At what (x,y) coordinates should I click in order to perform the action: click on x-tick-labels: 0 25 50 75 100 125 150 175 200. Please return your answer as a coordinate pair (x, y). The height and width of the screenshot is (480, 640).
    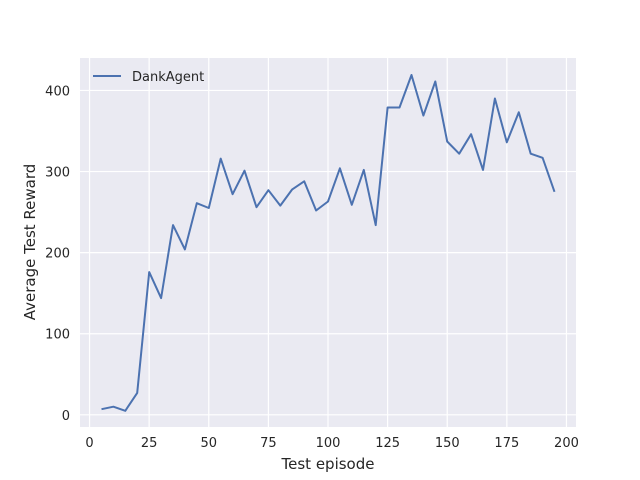
    Looking at the image, I should click on (331, 443).